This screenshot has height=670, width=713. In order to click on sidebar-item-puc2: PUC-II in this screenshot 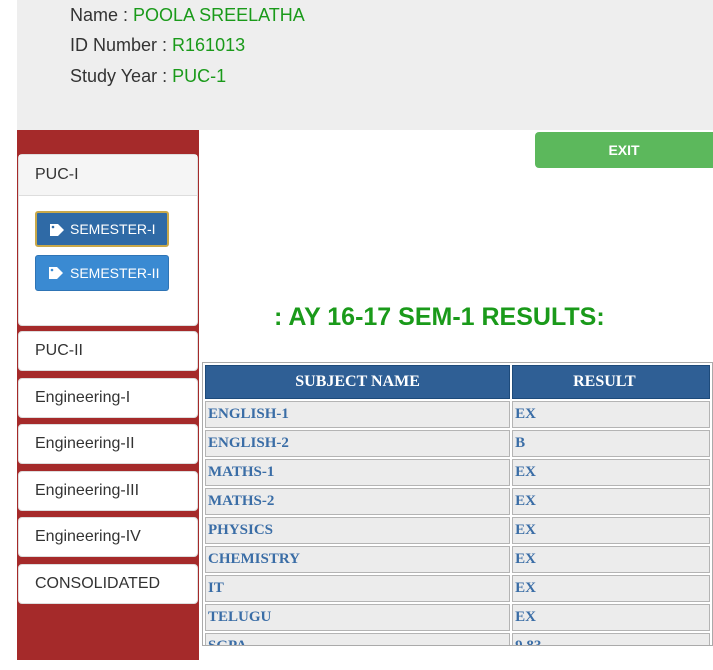, I will do `click(108, 351)`.